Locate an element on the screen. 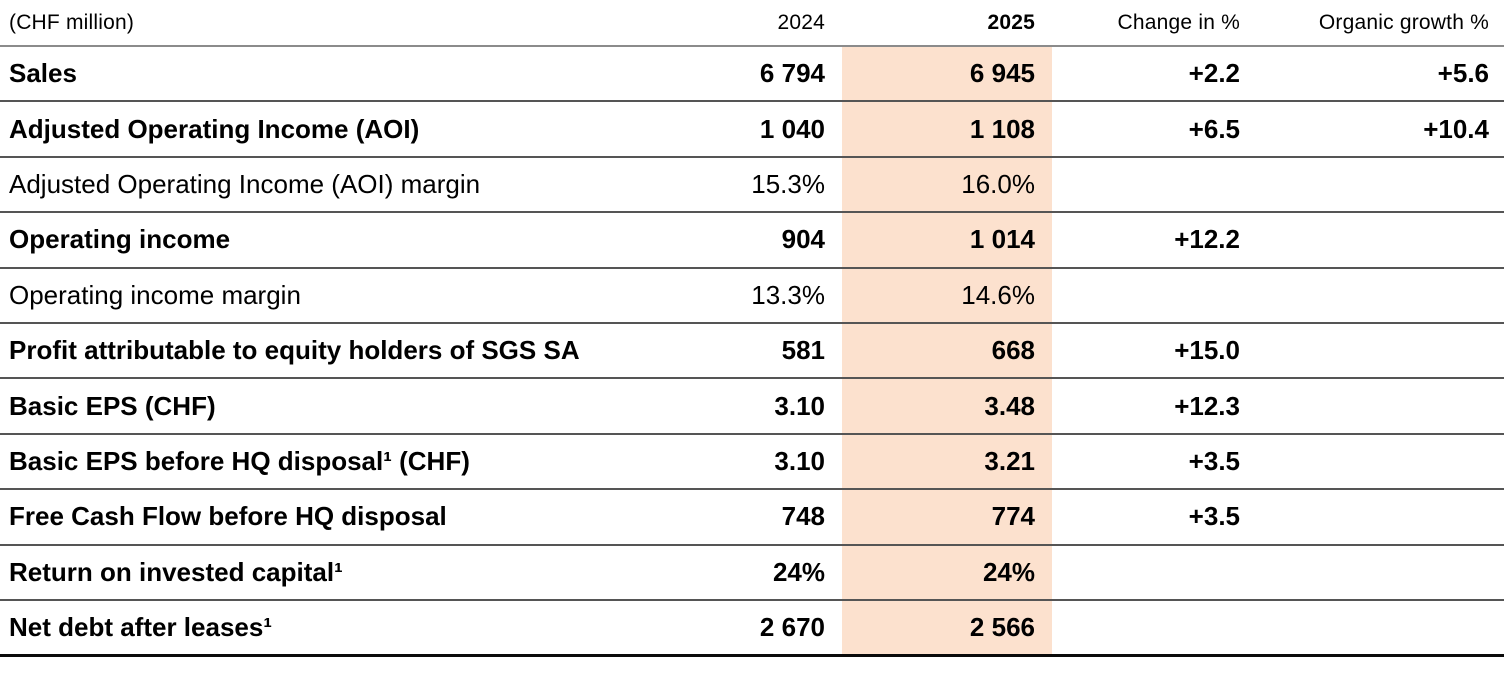  value-2025: 1 014 is located at coordinates (947, 240).